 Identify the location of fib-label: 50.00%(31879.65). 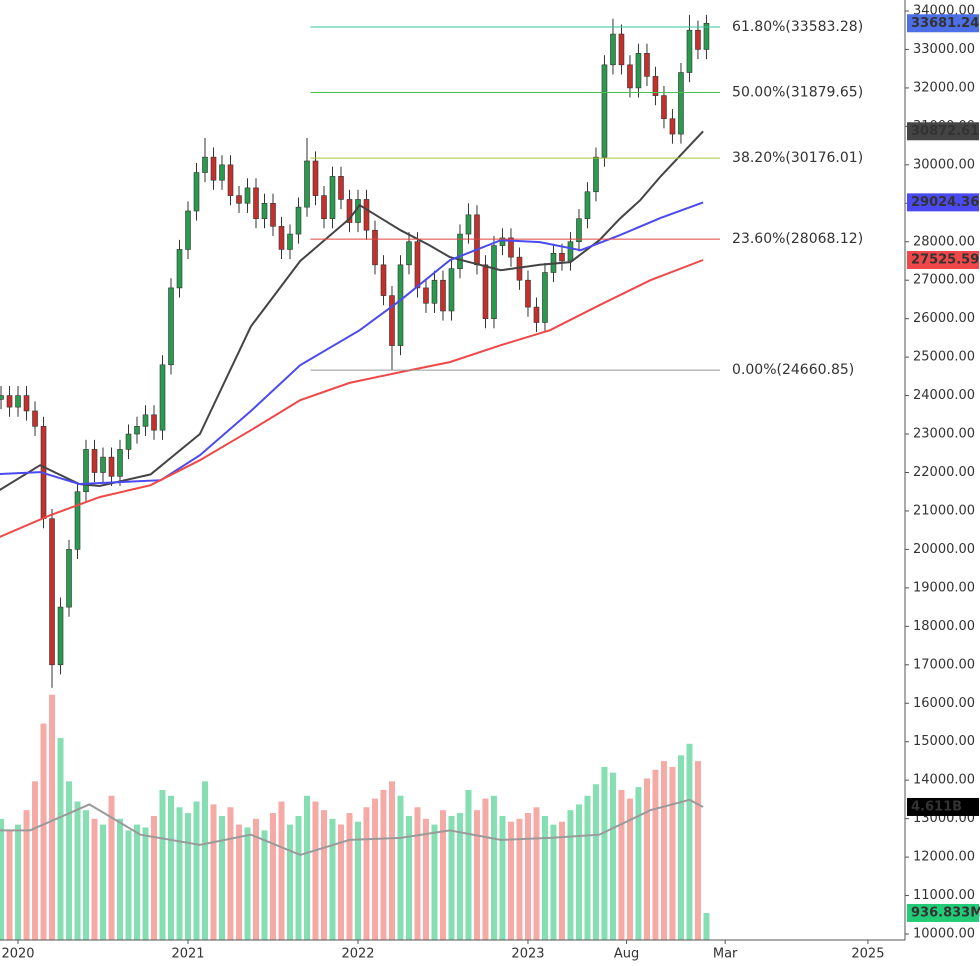
(797, 93).